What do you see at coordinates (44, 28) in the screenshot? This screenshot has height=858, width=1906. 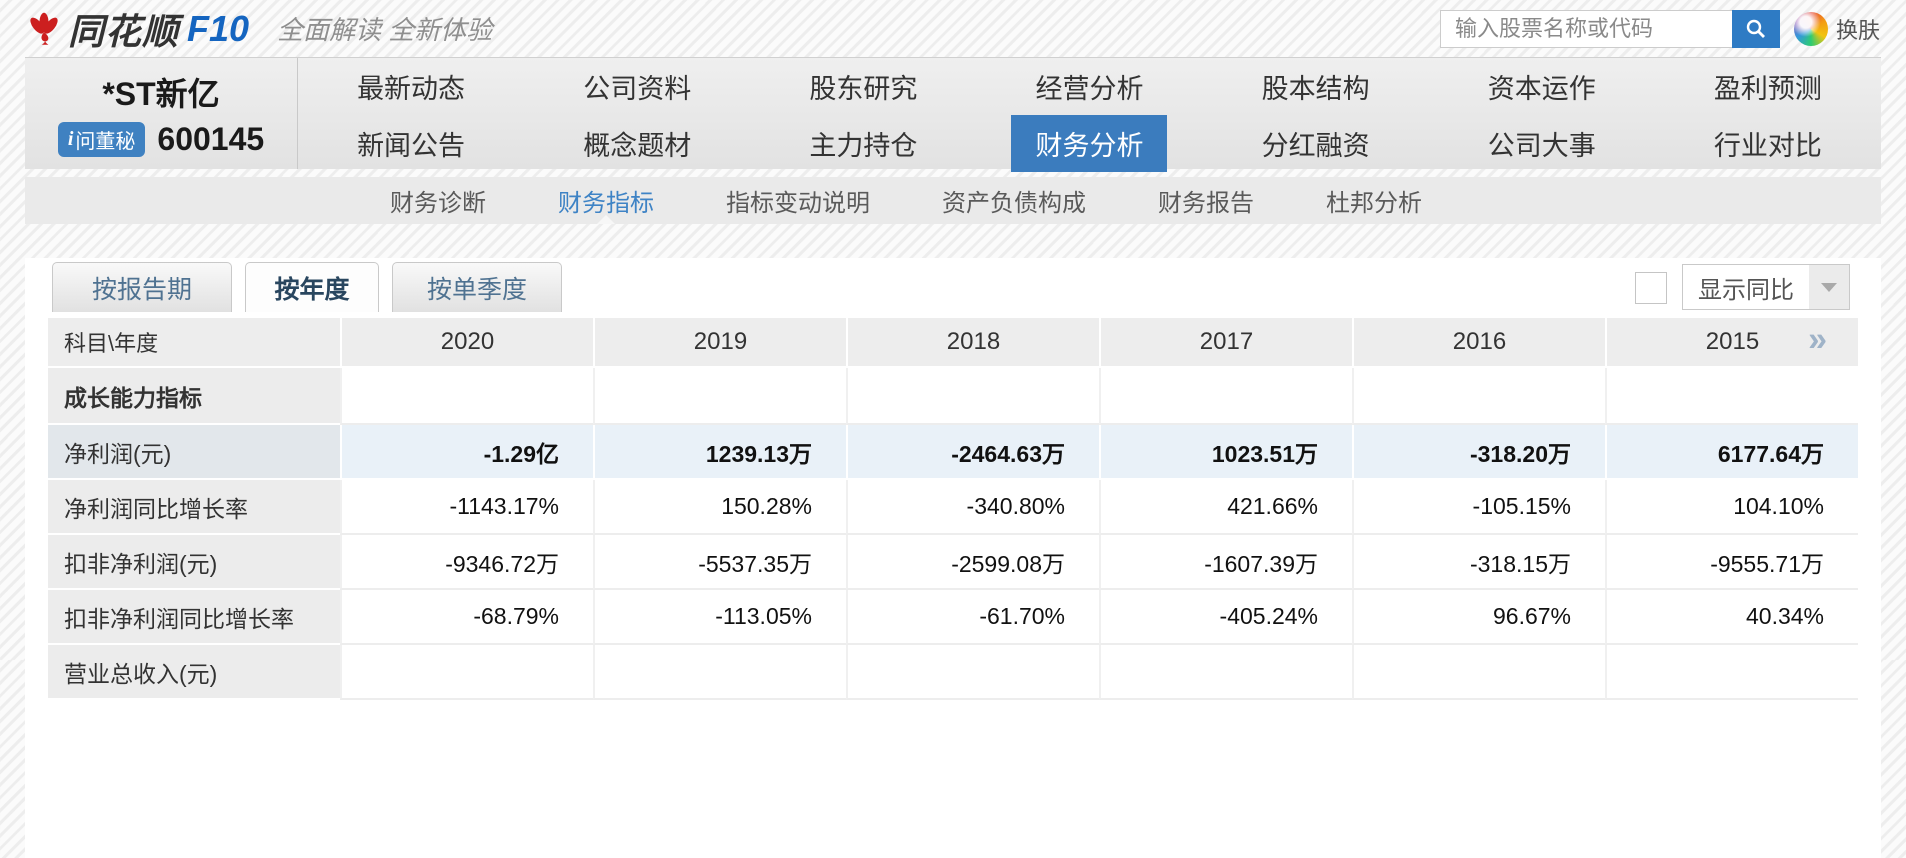 I see `tonghuashun-logo-icon` at bounding box center [44, 28].